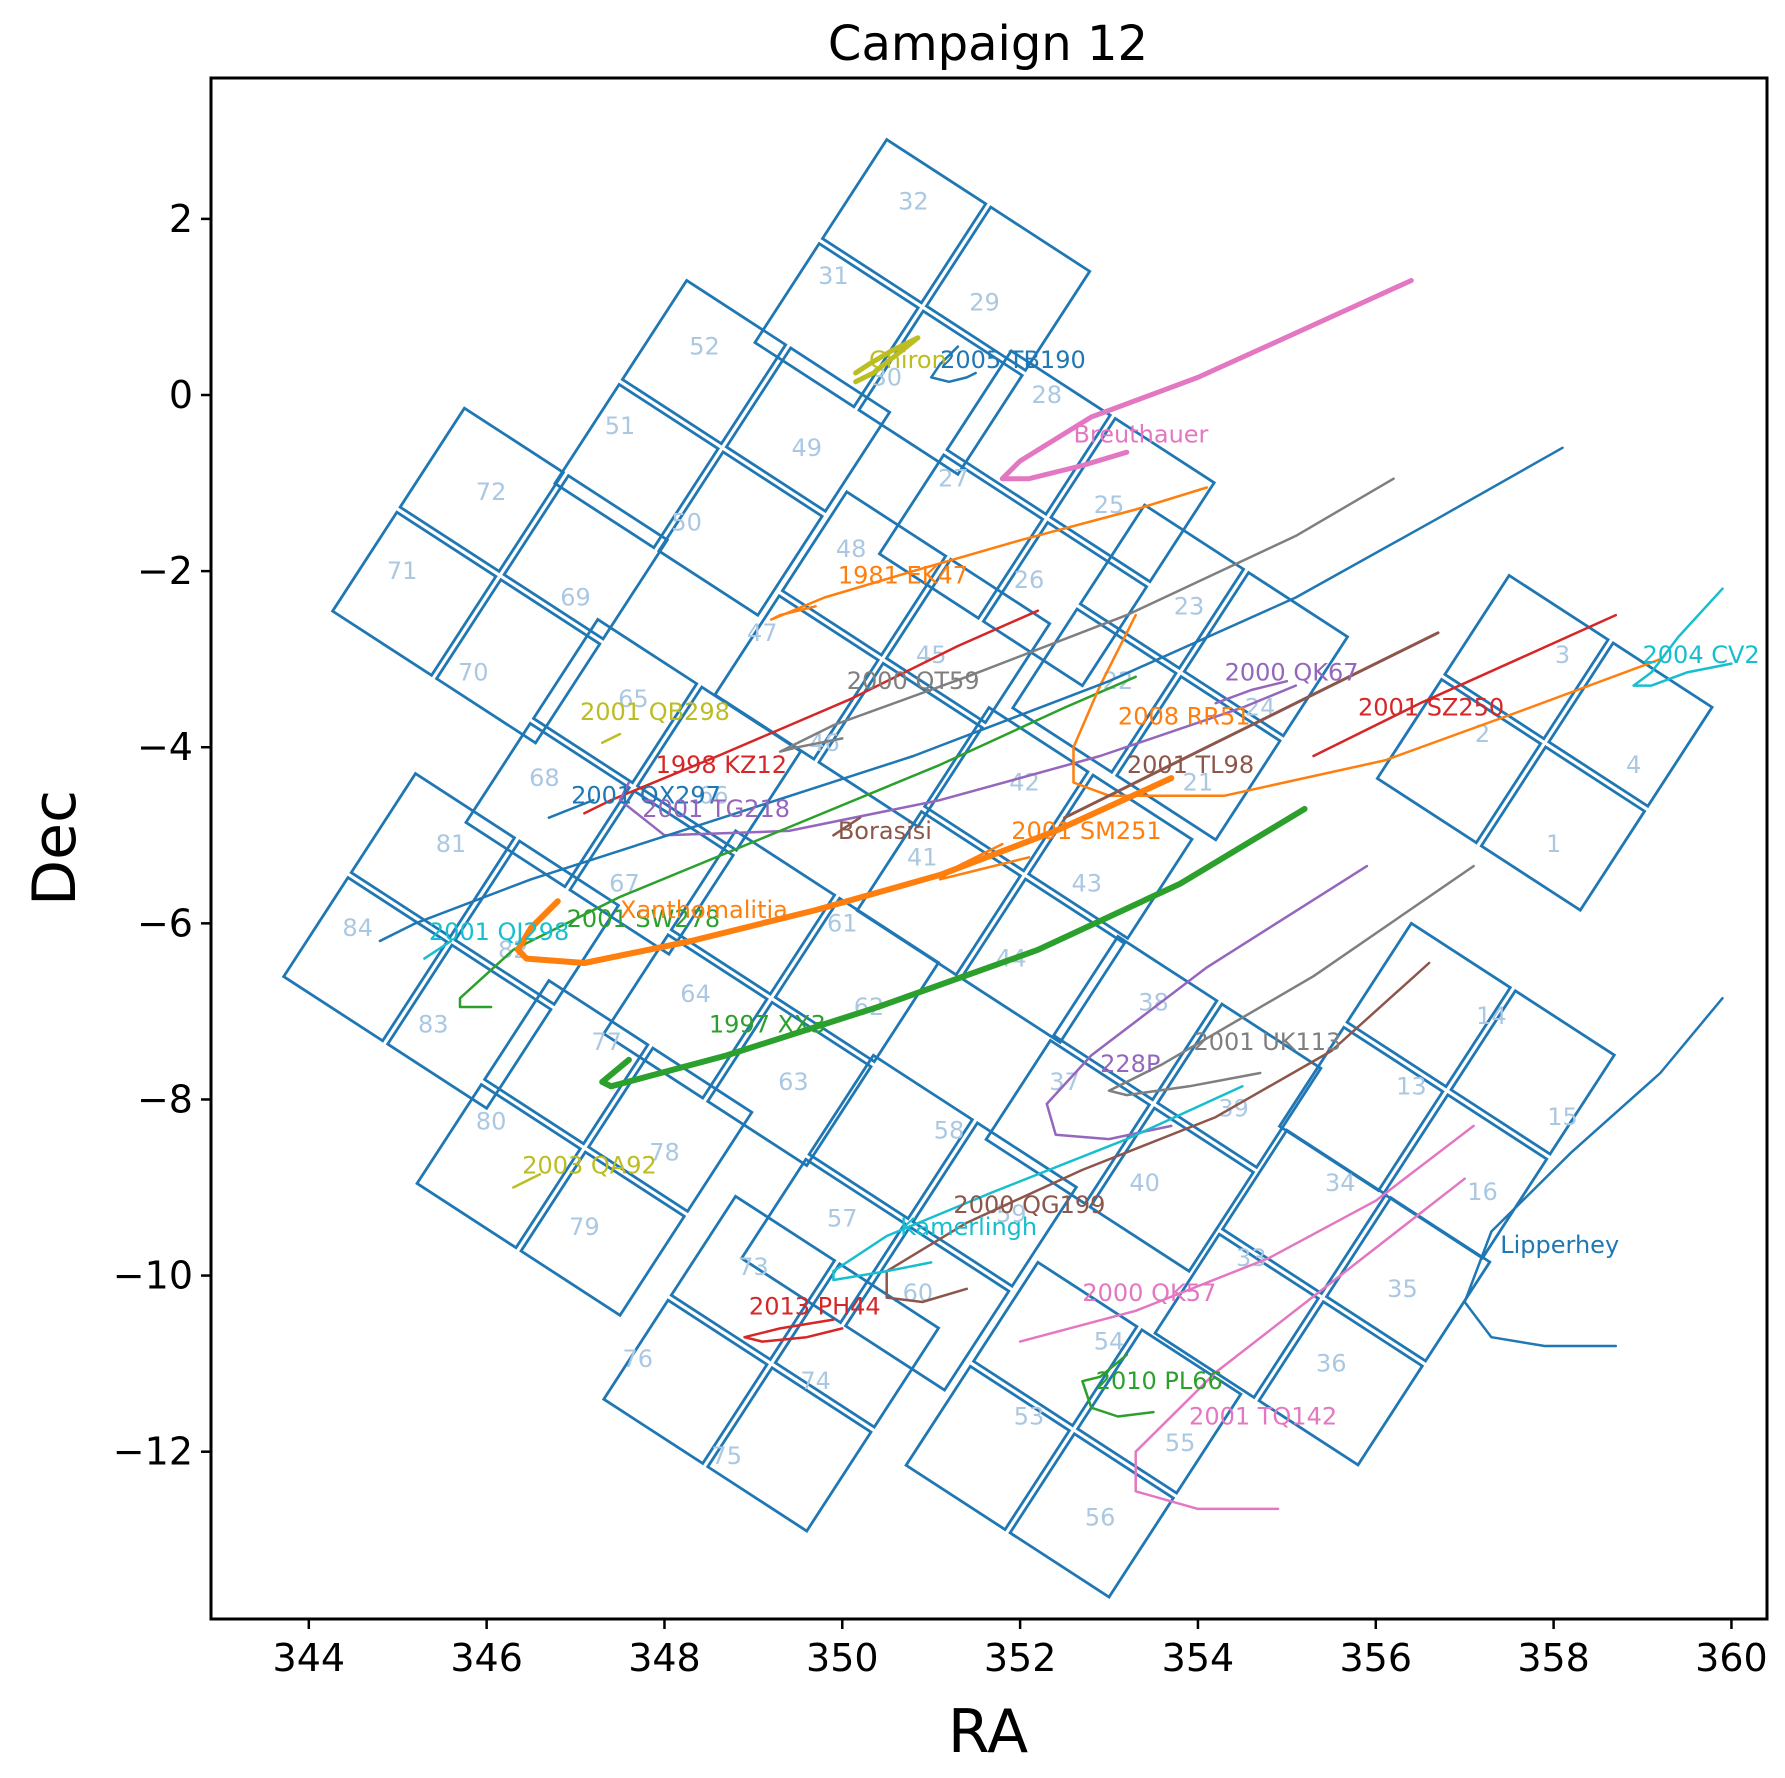 The width and height of the screenshot is (1785, 1778). Describe the element at coordinates (544, 778) in the screenshot. I see `channel-label: 68` at that location.